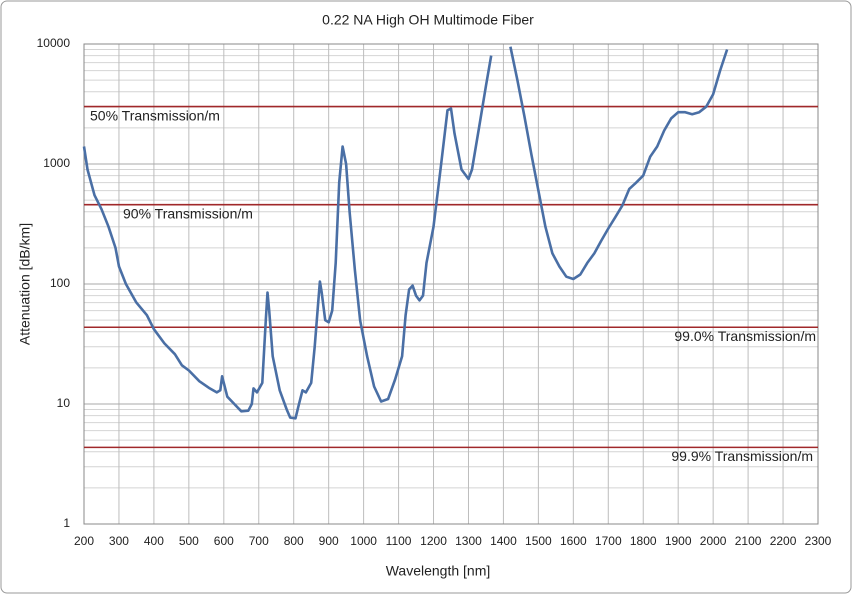  What do you see at coordinates (56, 163) in the screenshot?
I see `y-tick-label: 1000` at bounding box center [56, 163].